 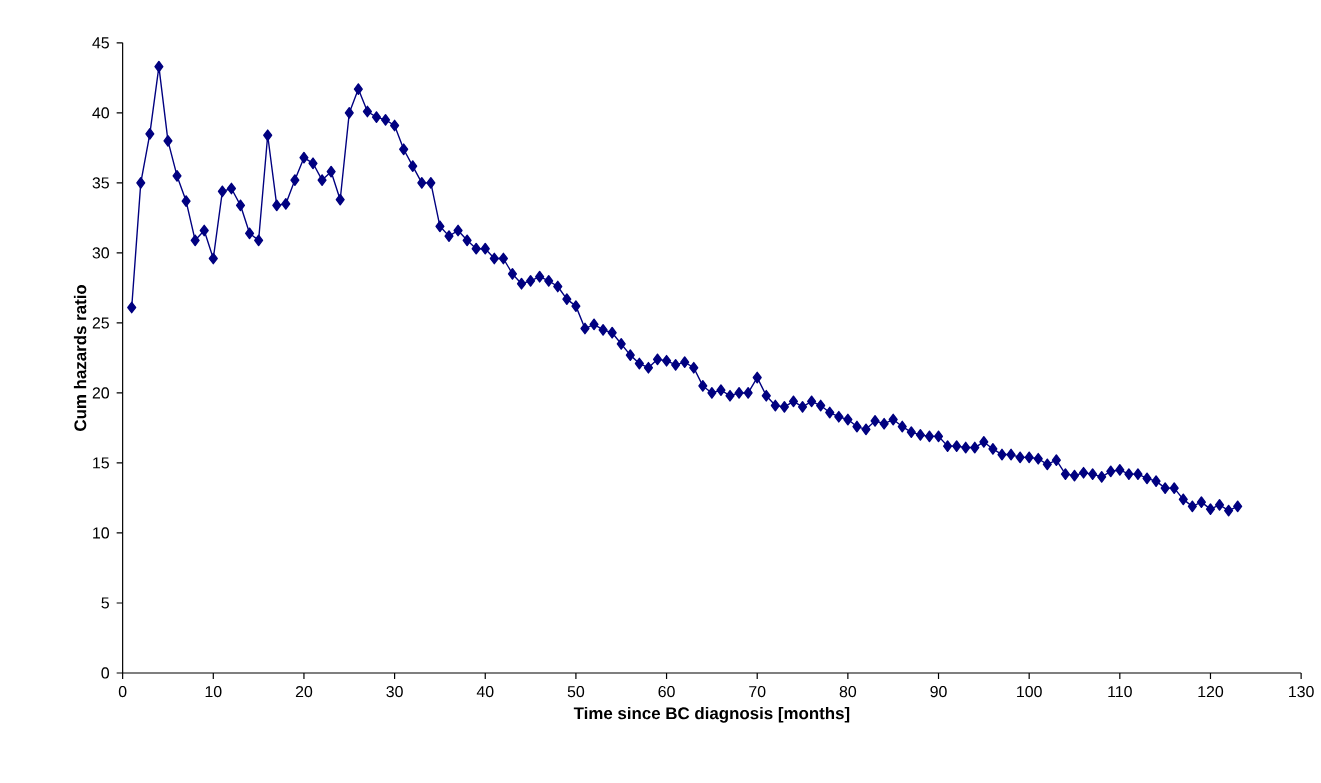 I want to click on x-tick-label: 130, so click(x=1301, y=692).